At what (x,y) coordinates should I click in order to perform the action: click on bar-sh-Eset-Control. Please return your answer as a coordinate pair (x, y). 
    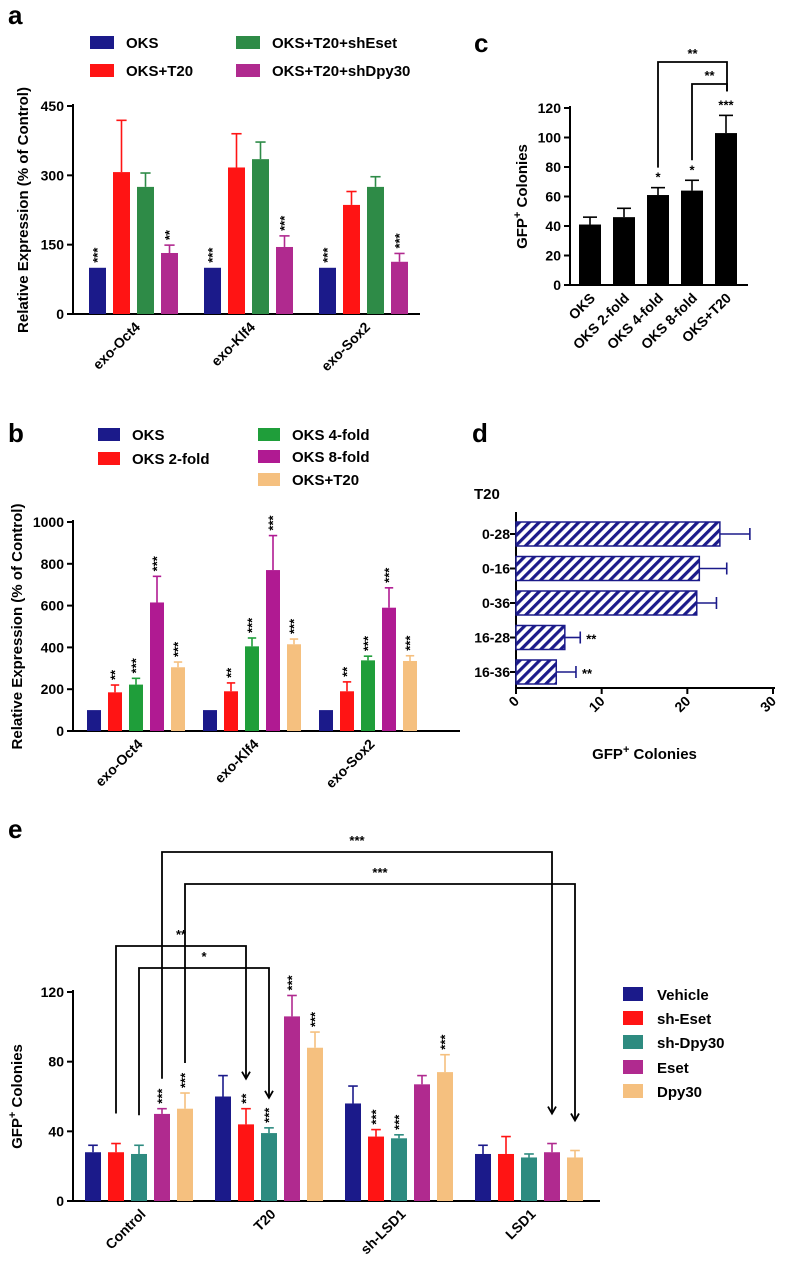
    Looking at the image, I should click on (116, 1176).